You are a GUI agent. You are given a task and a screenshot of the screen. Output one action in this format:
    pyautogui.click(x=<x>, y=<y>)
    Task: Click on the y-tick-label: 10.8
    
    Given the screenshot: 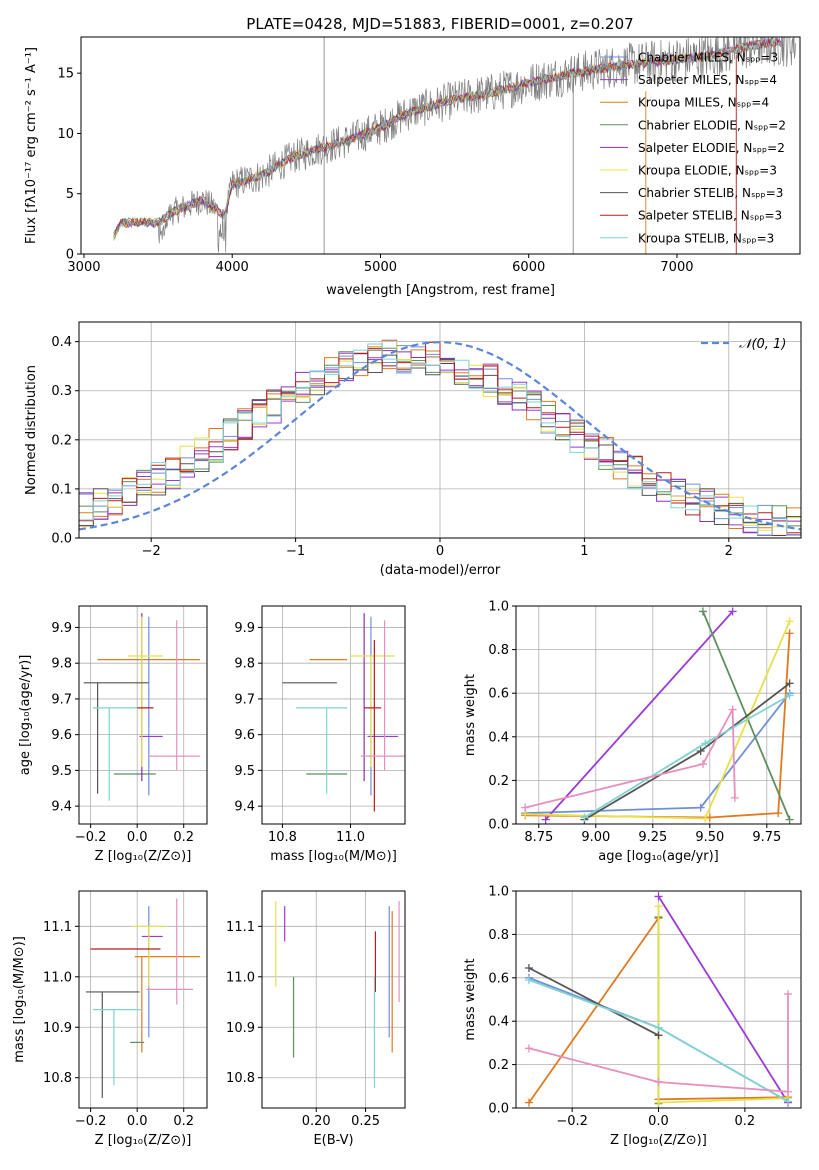 What is the action you would take?
    pyautogui.click(x=57, y=1078)
    